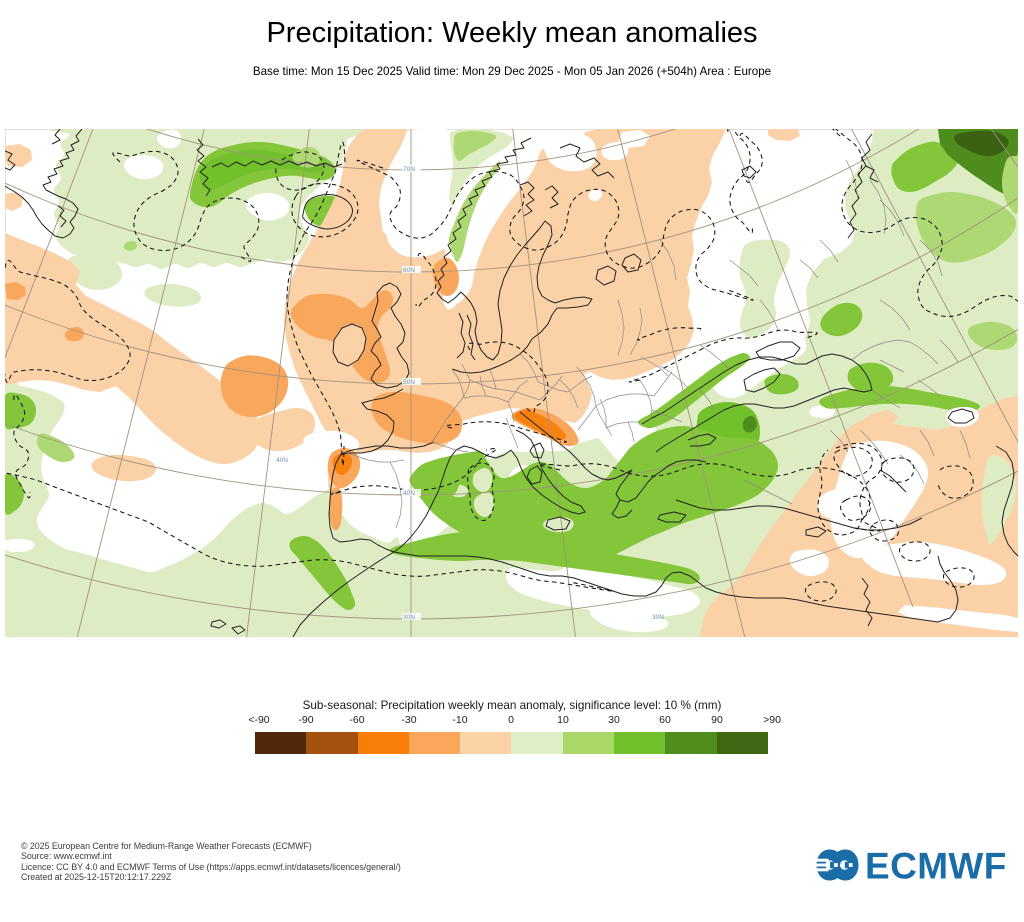 The height and width of the screenshot is (922, 1024). What do you see at coordinates (409, 270) in the screenshot?
I see `svg-text: 60N` at bounding box center [409, 270].